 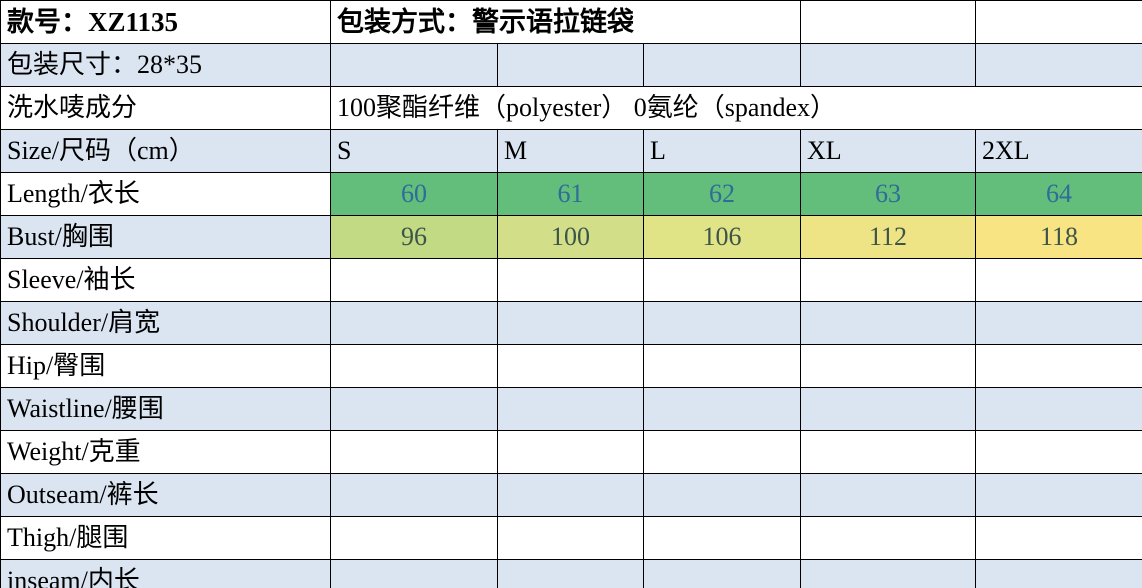 I want to click on cell-measure-label: inseam/内长, so click(x=165, y=573).